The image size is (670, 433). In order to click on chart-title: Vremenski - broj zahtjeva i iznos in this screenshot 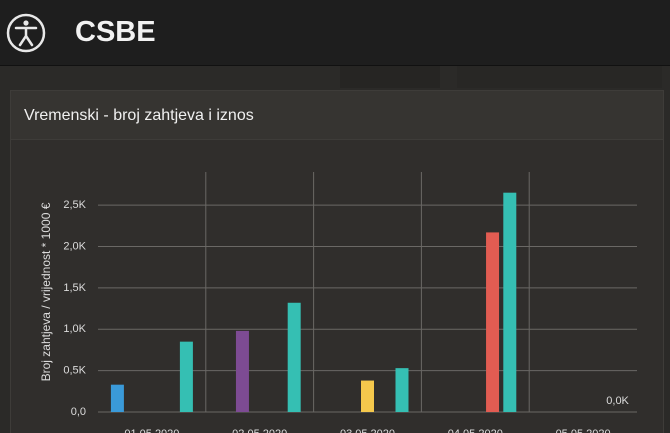, I will do `click(337, 115)`.